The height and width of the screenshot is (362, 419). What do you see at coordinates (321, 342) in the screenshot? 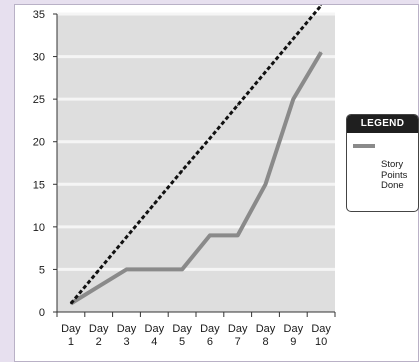
I see `x-tick-label-line: 10` at bounding box center [321, 342].